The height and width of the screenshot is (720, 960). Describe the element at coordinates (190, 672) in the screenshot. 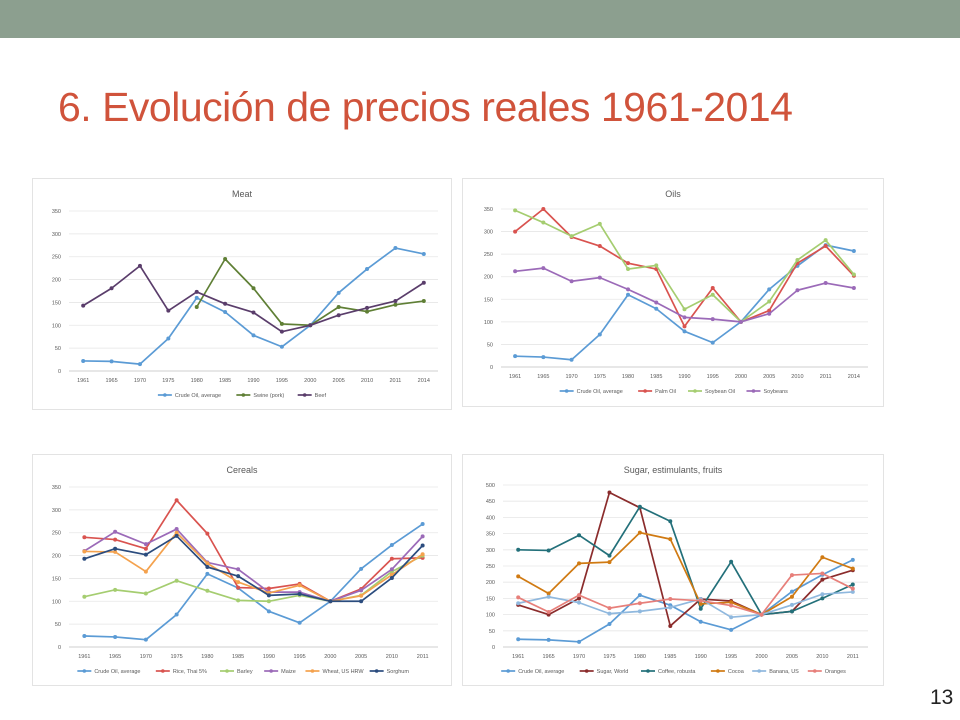

I see `legend-label-rice-thai-5: Rice, Thai 5%` at that location.